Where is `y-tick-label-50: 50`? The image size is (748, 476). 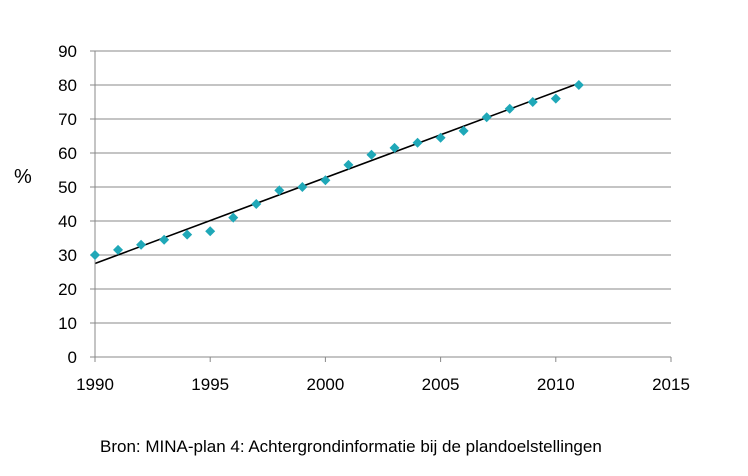
y-tick-label-50: 50 is located at coordinates (67, 187).